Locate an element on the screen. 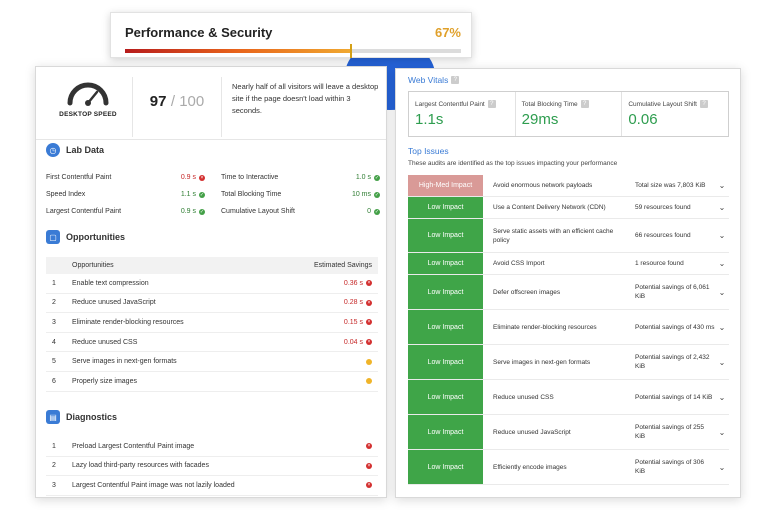 This screenshot has width=768, height=512. lab-metric-right: Time to Interactive 1.0 s ✓ is located at coordinates (296, 177).